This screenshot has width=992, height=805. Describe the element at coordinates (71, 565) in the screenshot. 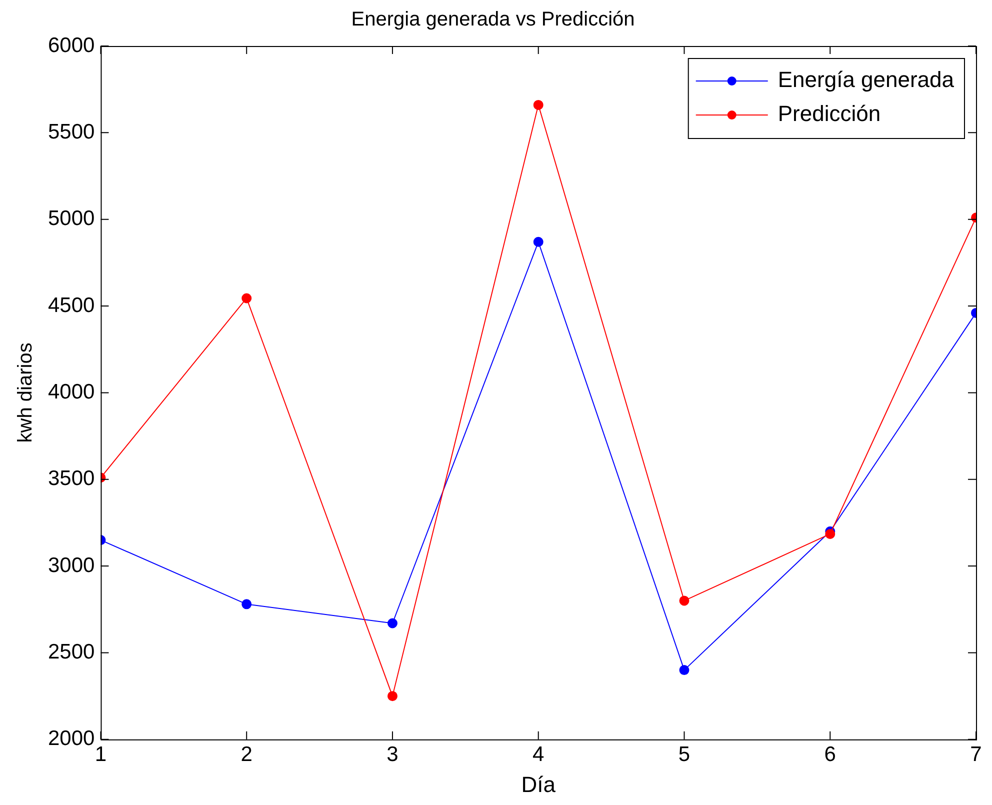

I see `y-tick-label: 3000` at that location.